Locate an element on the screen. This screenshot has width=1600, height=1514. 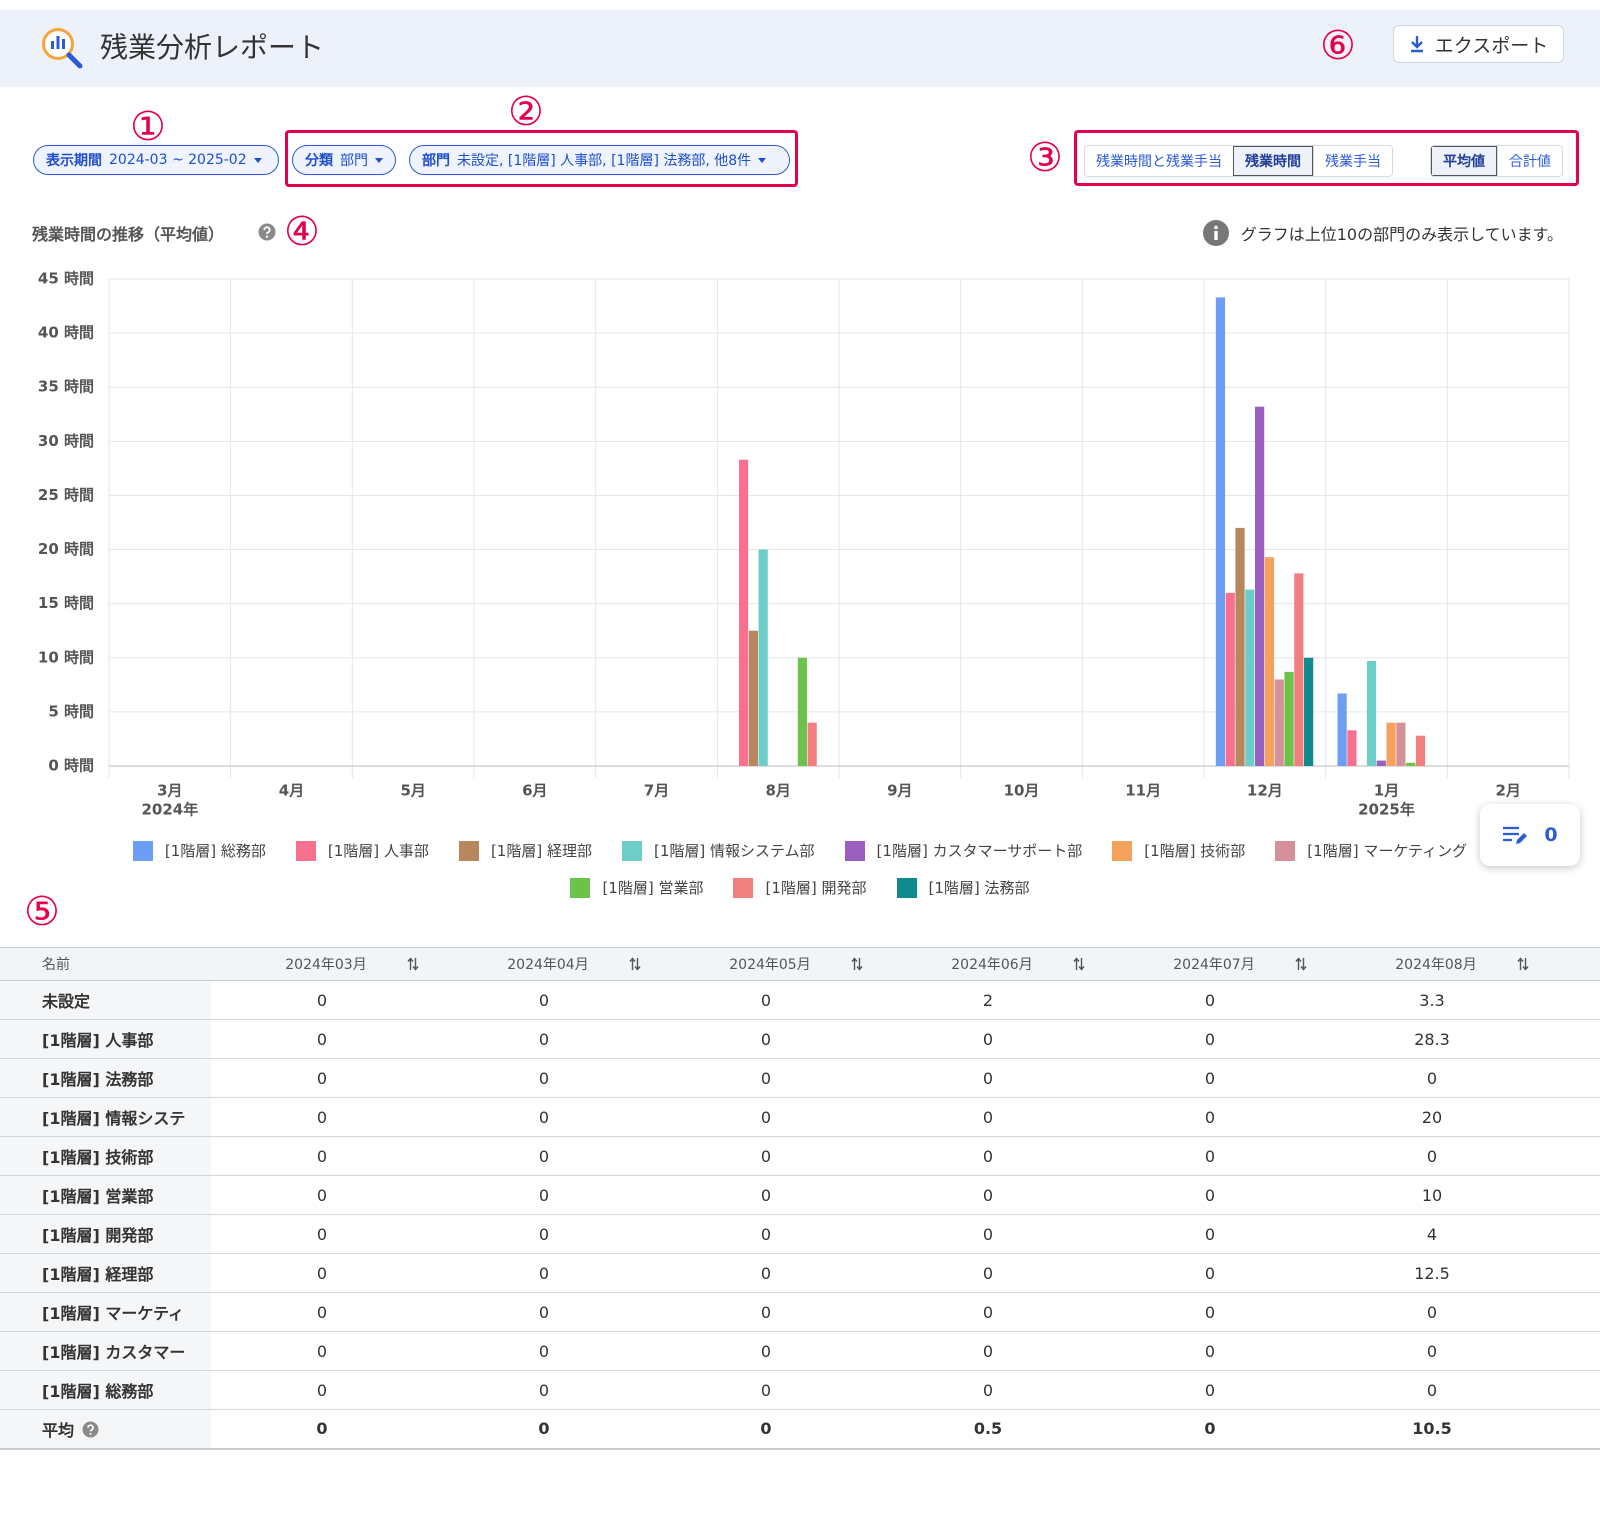
table-row: [1階層] 営業部 0 0 0 0 0 10 is located at coordinates (800, 1195).